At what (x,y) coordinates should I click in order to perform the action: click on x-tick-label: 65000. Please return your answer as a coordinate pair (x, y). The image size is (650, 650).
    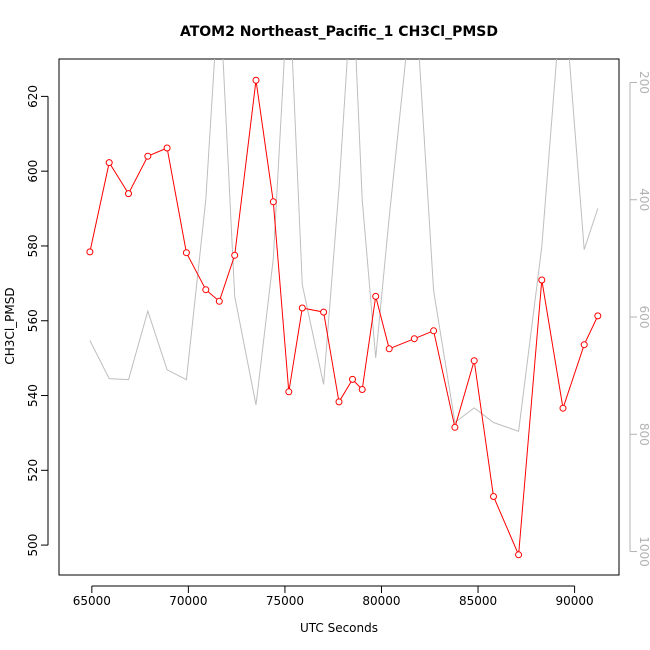
    Looking at the image, I should click on (92, 601).